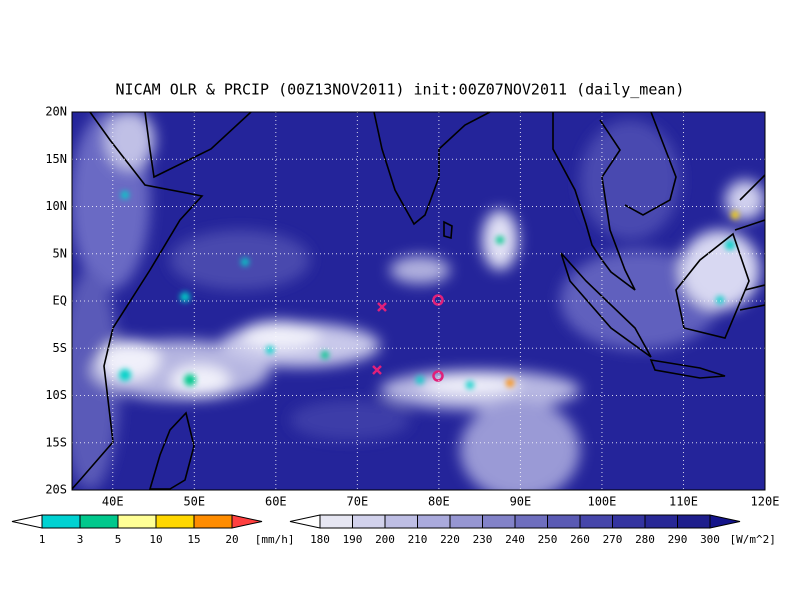 This screenshot has height=600, width=800. Describe the element at coordinates (645, 539) in the screenshot. I see `olr-legend-label: 280` at that location.